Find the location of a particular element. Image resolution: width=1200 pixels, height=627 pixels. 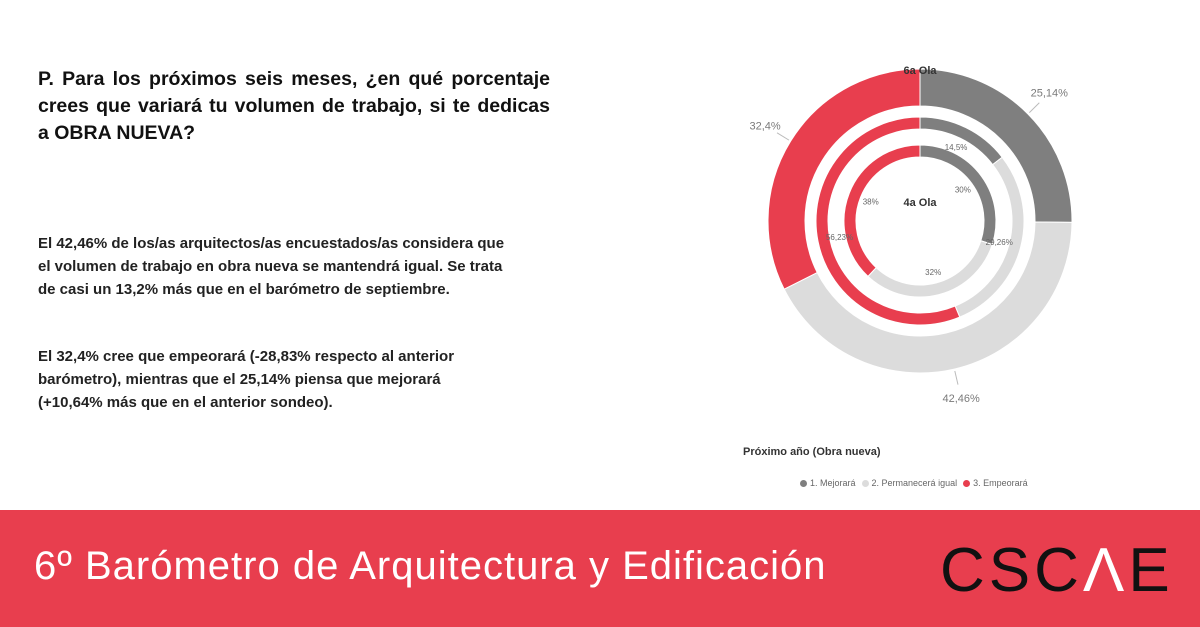

legend-swatch-empeorara is located at coordinates (967, 483).